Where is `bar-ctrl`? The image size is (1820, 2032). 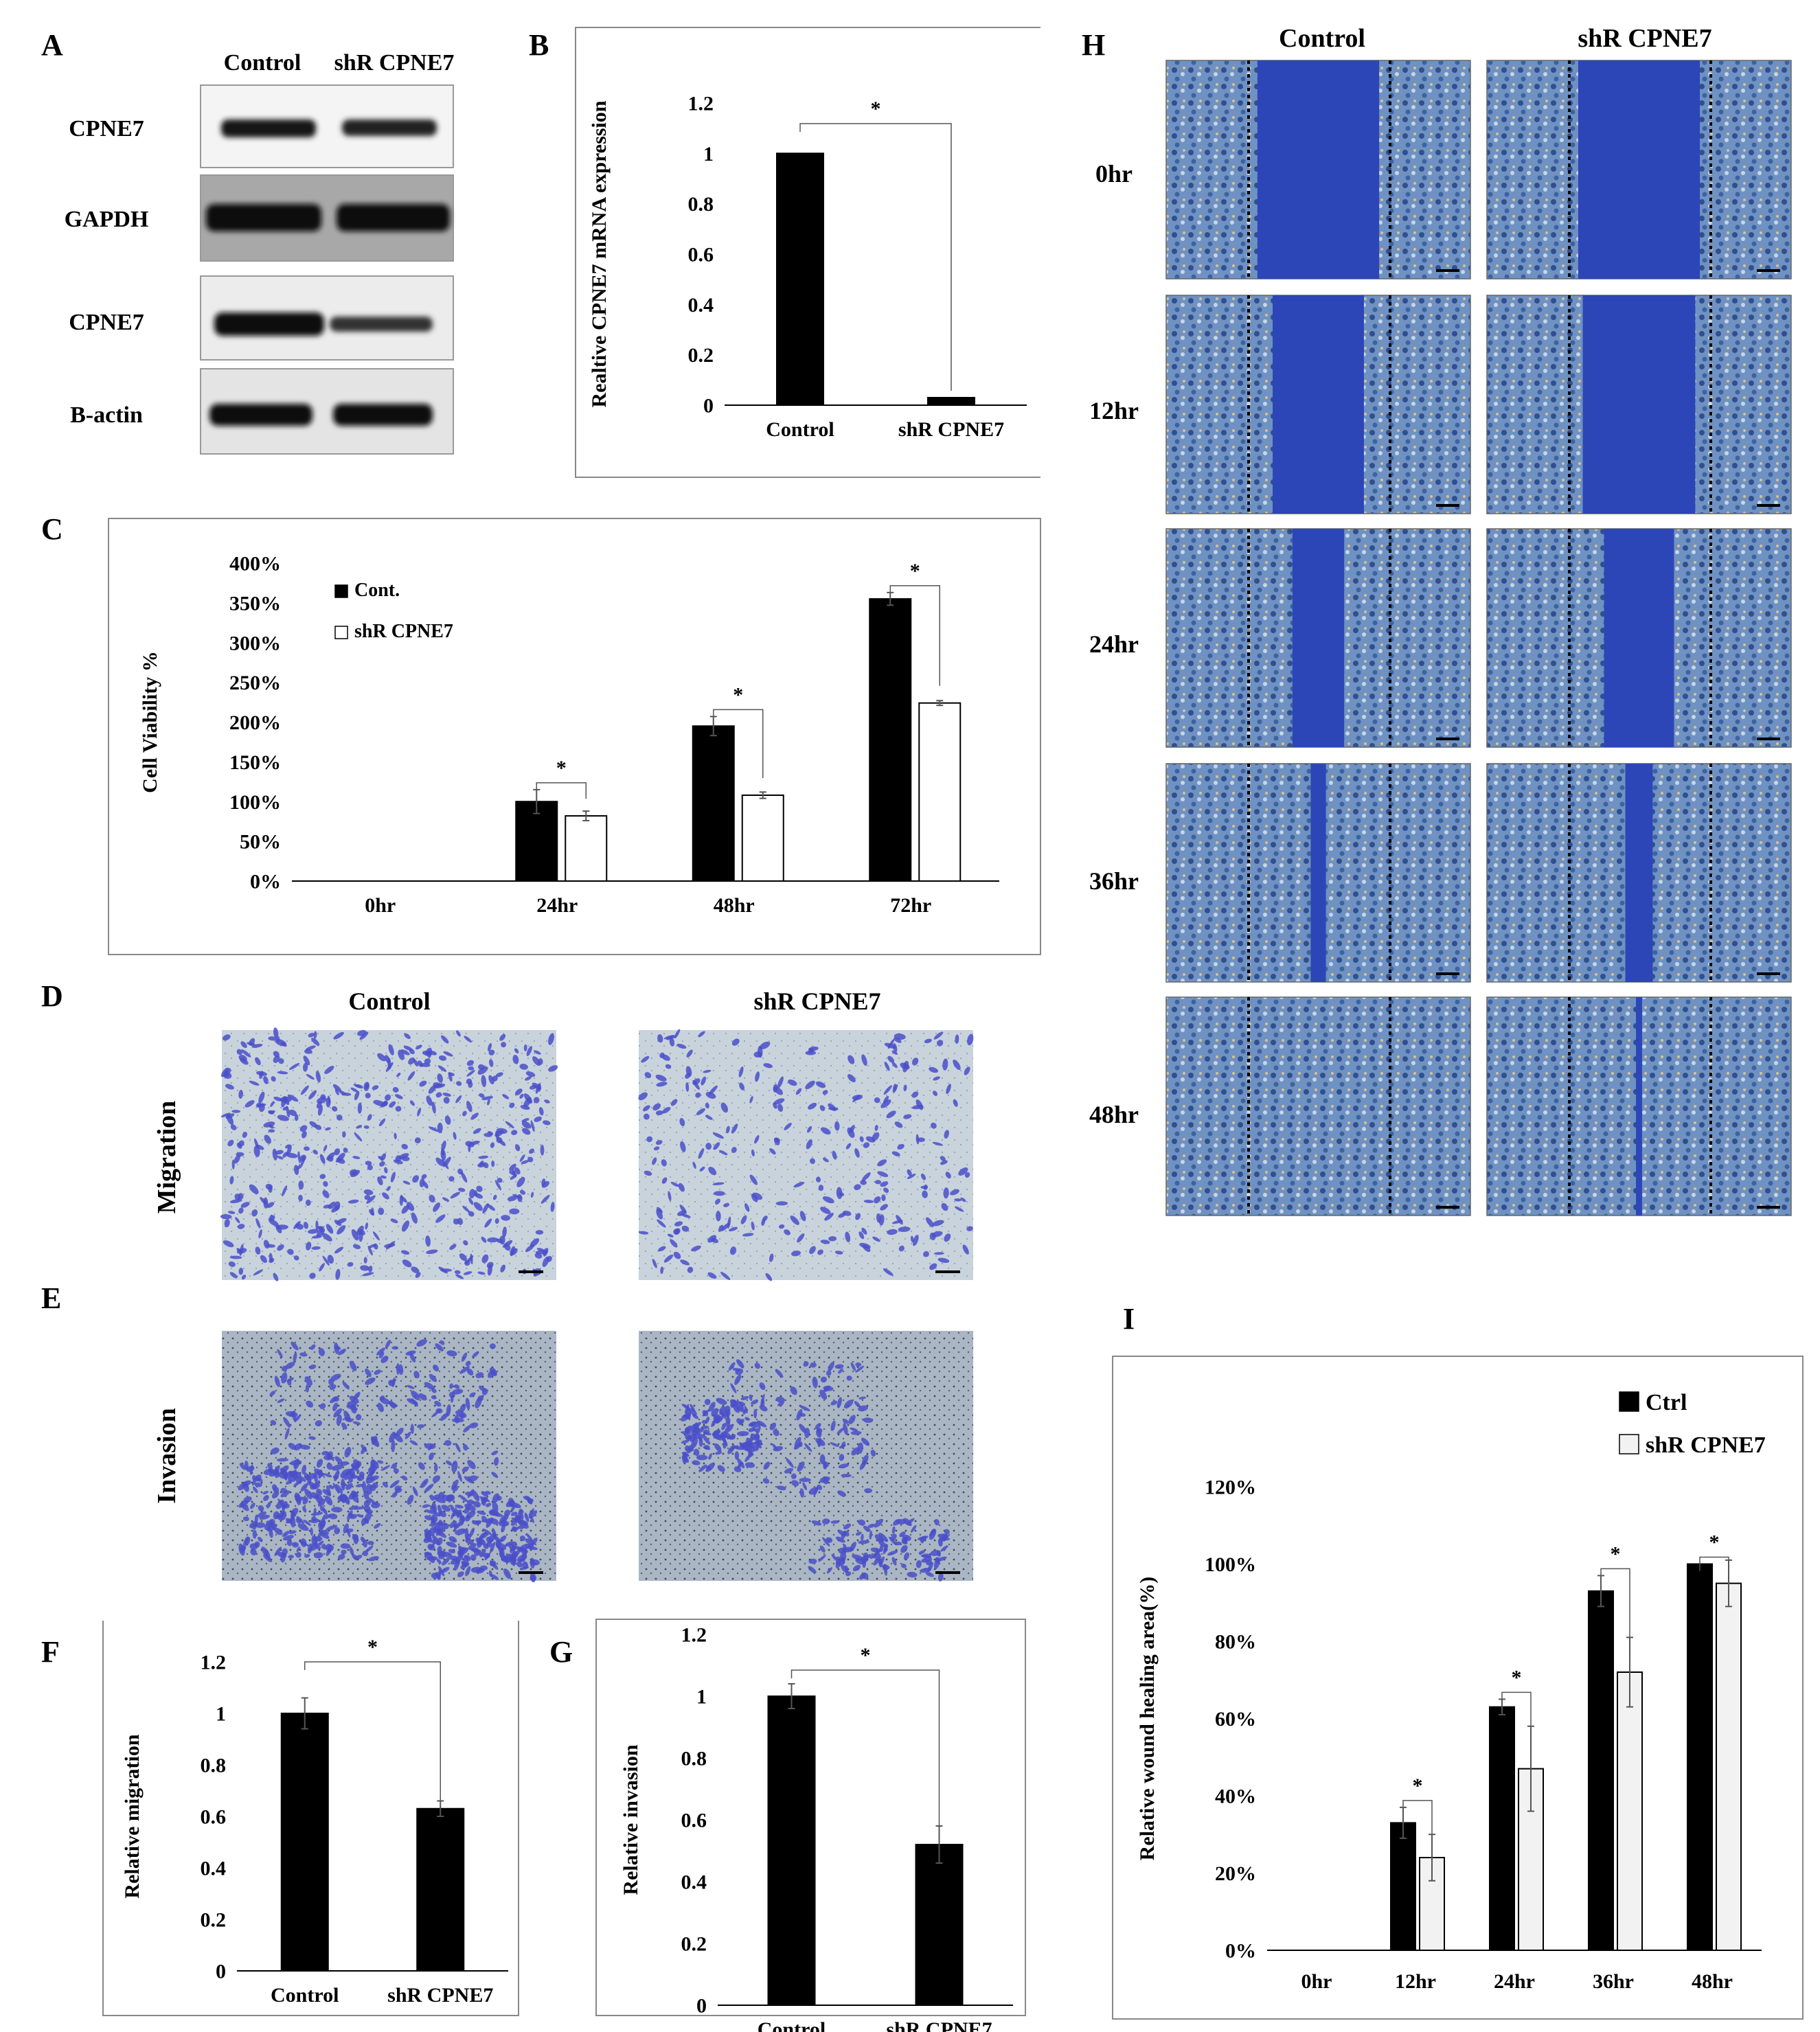 bar-ctrl is located at coordinates (1700, 1757).